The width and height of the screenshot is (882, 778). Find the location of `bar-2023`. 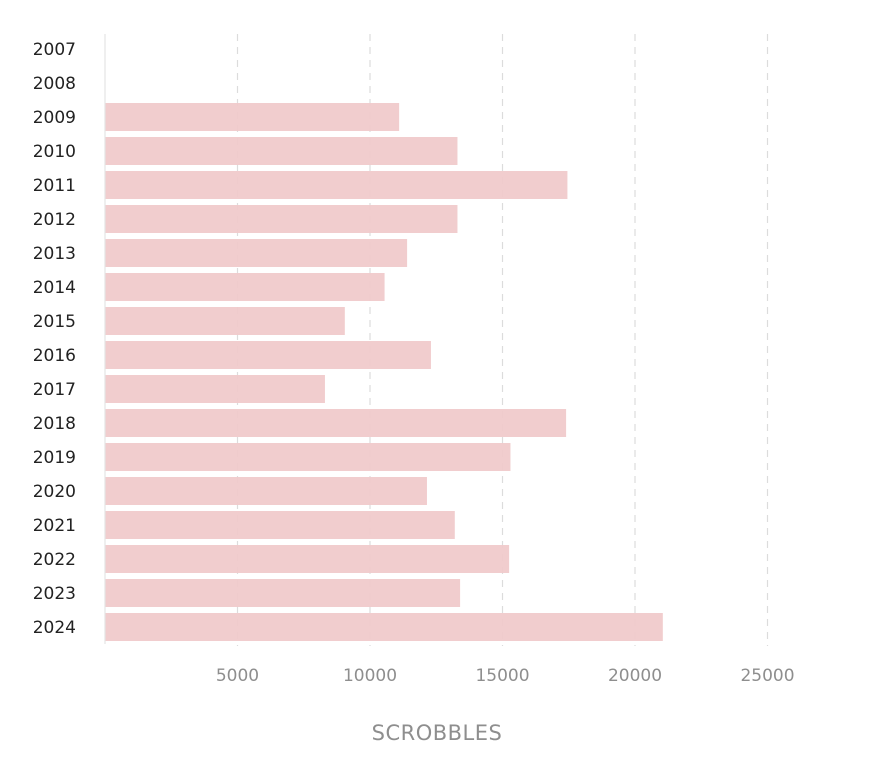

bar-2023 is located at coordinates (283, 593).